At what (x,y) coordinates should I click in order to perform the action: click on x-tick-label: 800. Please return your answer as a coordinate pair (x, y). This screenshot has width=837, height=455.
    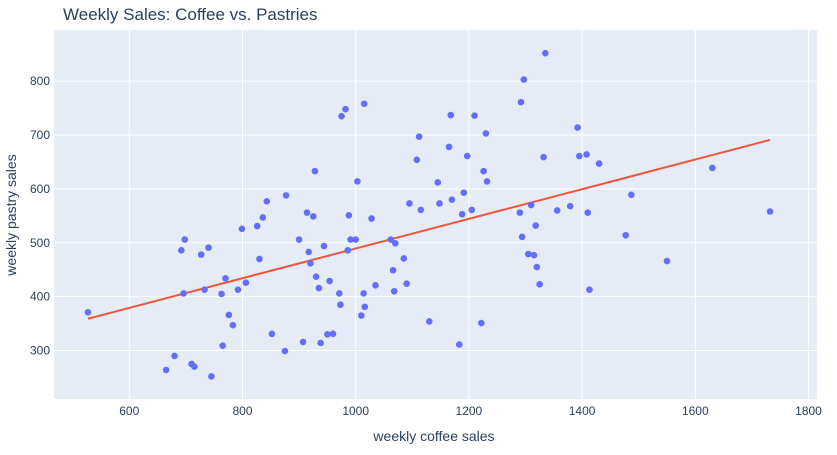
    Looking at the image, I should click on (242, 411).